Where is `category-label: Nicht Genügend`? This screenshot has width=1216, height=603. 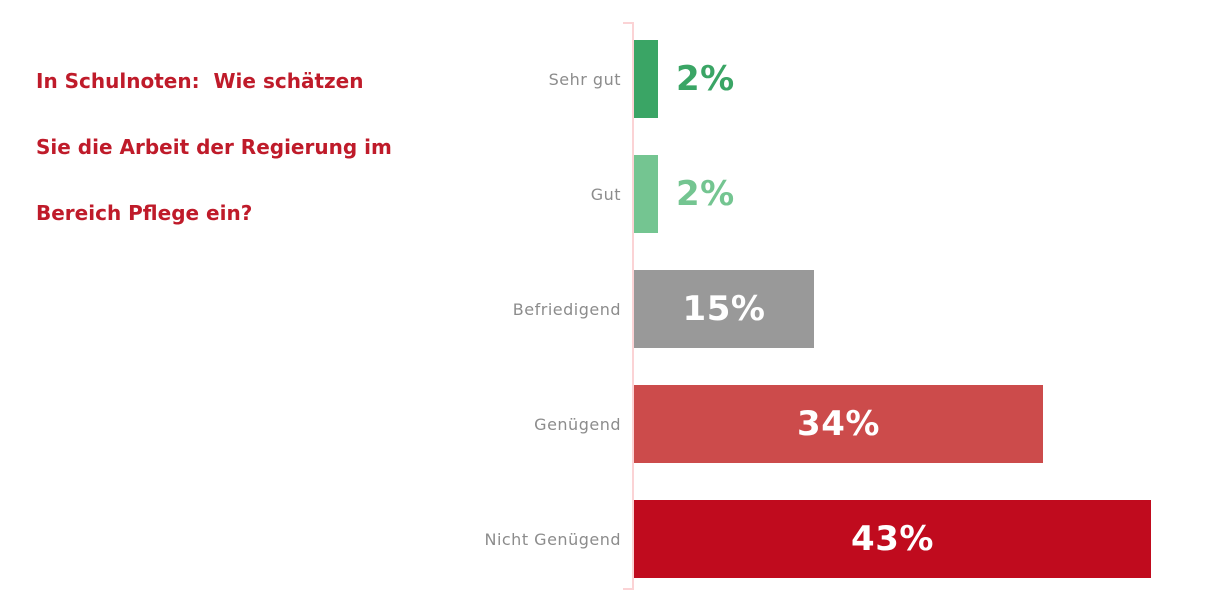
category-label: Nicht Genügend is located at coordinates (552, 539).